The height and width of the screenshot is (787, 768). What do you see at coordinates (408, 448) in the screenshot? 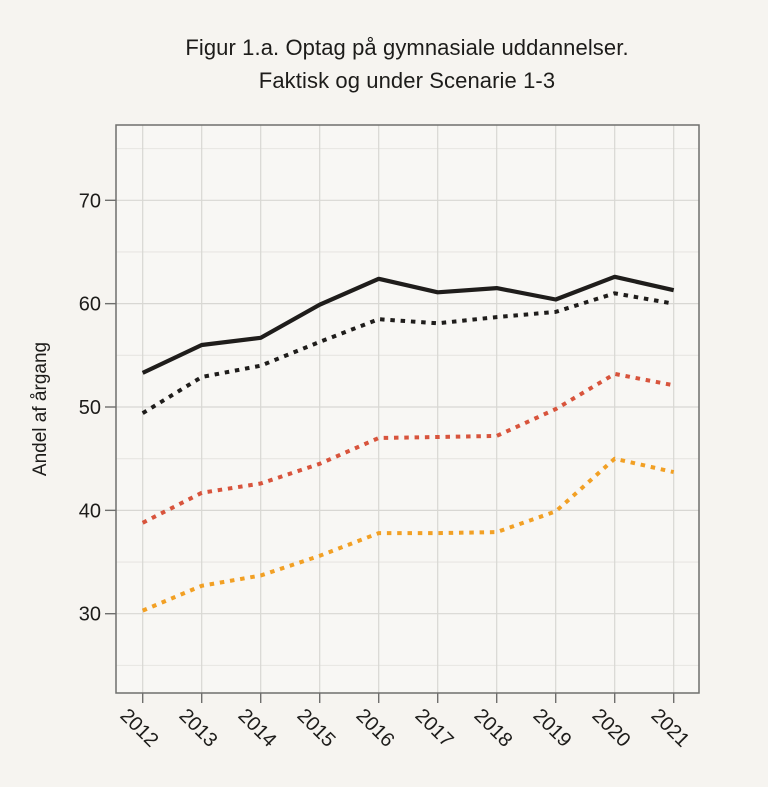
I see `series-line-scenarie-dotted-red` at bounding box center [408, 448].